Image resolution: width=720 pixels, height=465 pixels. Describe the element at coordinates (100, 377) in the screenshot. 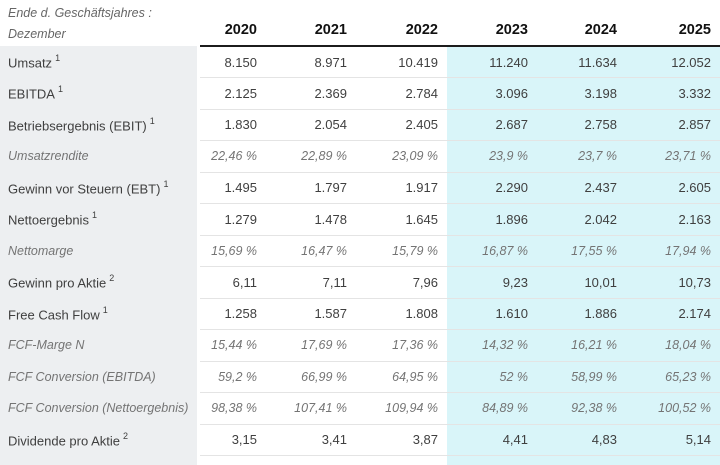

I see `row-label-cell: FCF Conversion (EBITDA)` at that location.